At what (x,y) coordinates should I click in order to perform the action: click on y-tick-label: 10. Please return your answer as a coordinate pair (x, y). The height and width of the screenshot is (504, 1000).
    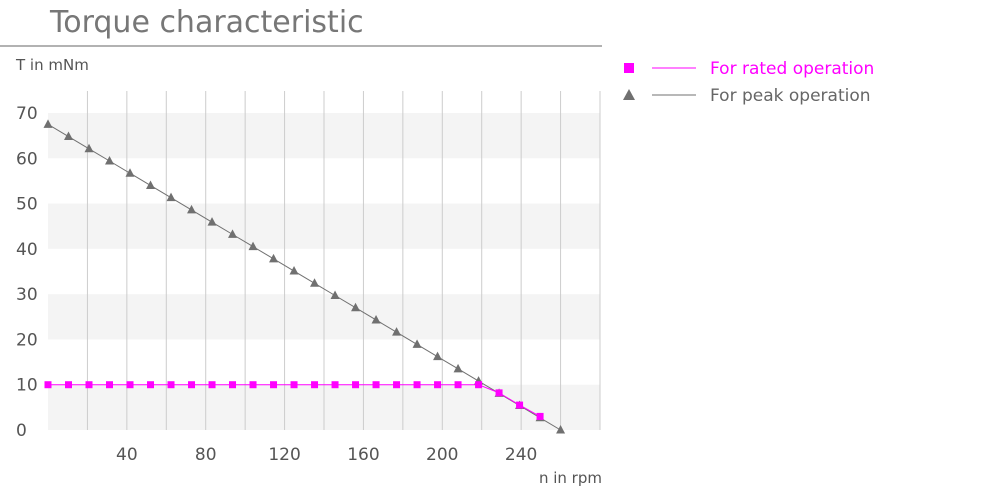
    Looking at the image, I should click on (27, 386).